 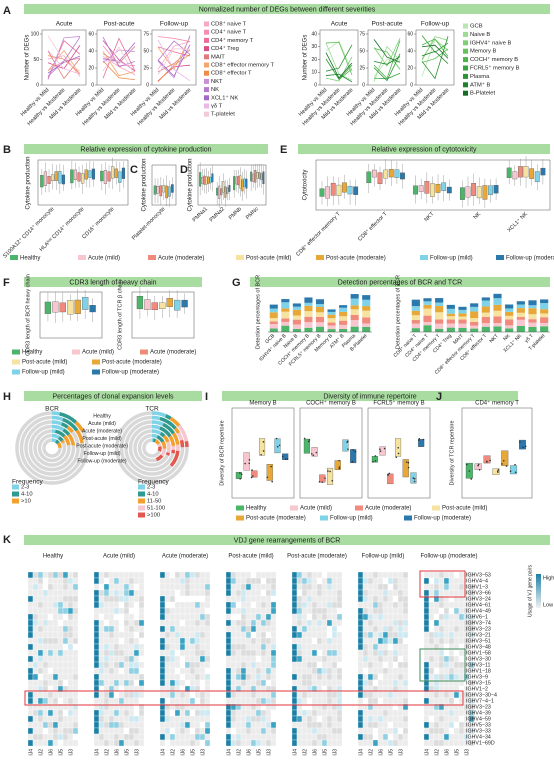 I want to click on x-tick-label: IJ4, so click(x=163, y=752).